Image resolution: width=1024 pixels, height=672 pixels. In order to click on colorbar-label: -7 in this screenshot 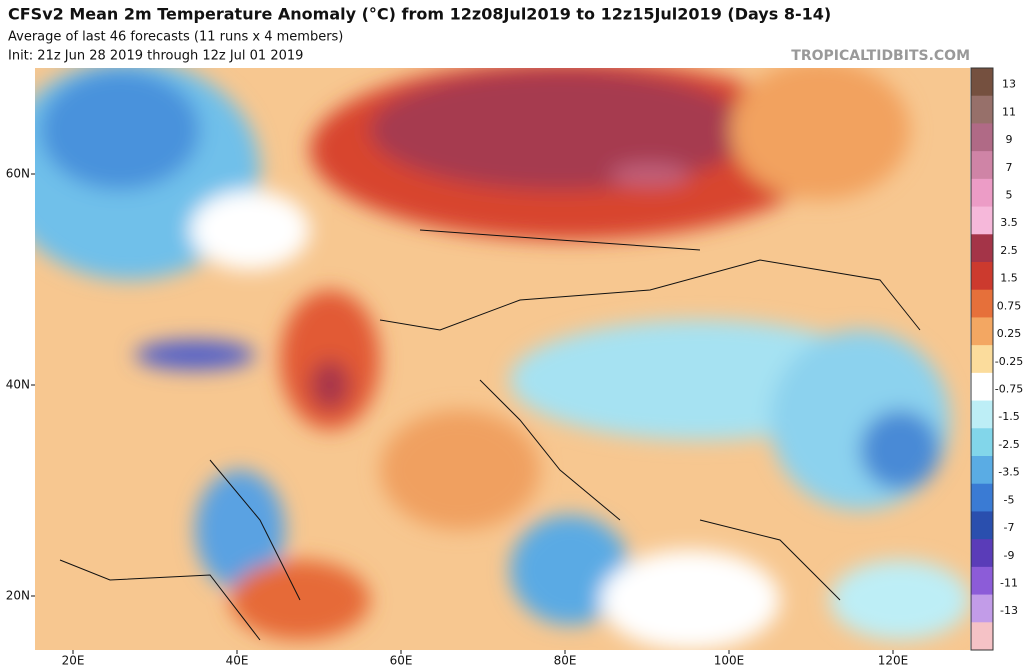, I will do `click(1009, 527)`.